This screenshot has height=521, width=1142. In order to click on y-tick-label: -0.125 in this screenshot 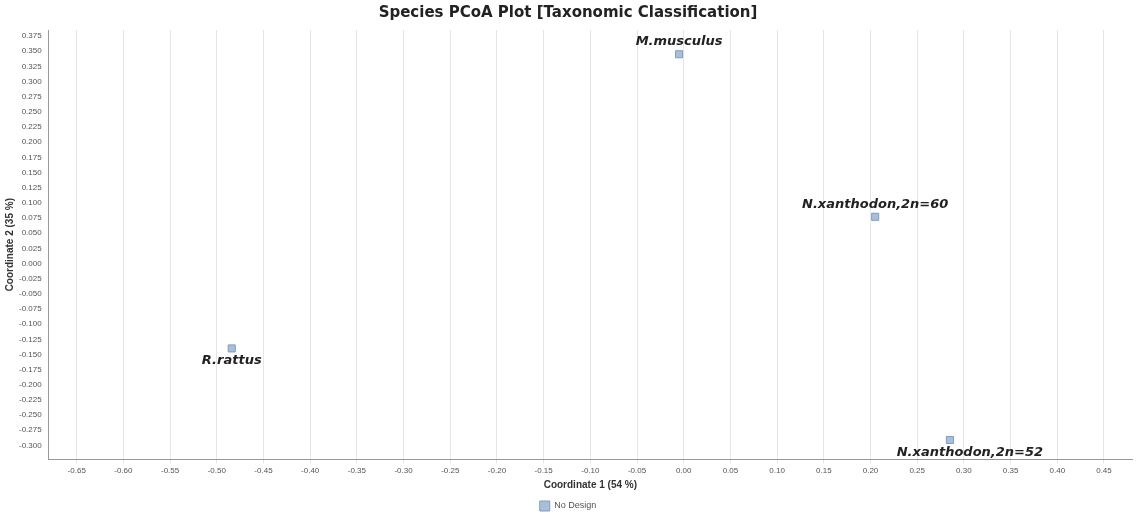, I will do `click(31, 339)`.